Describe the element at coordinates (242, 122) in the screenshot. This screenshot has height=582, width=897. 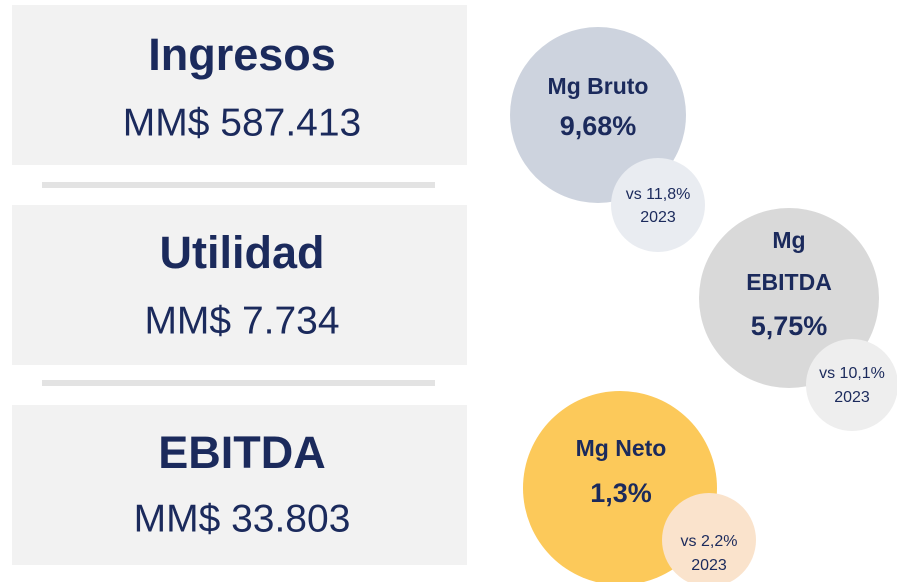
I see `card-value: MM$ 587.413` at that location.